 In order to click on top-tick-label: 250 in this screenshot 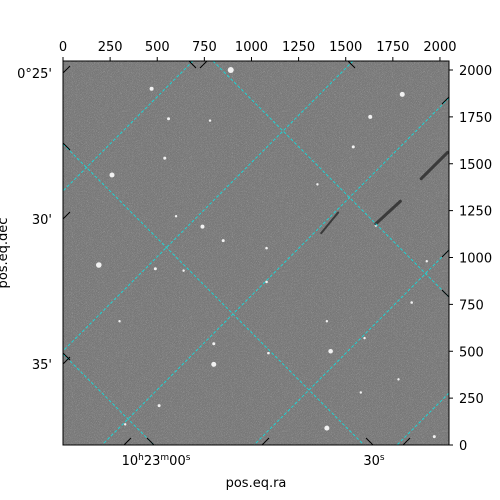, I will do `click(110, 47)`.